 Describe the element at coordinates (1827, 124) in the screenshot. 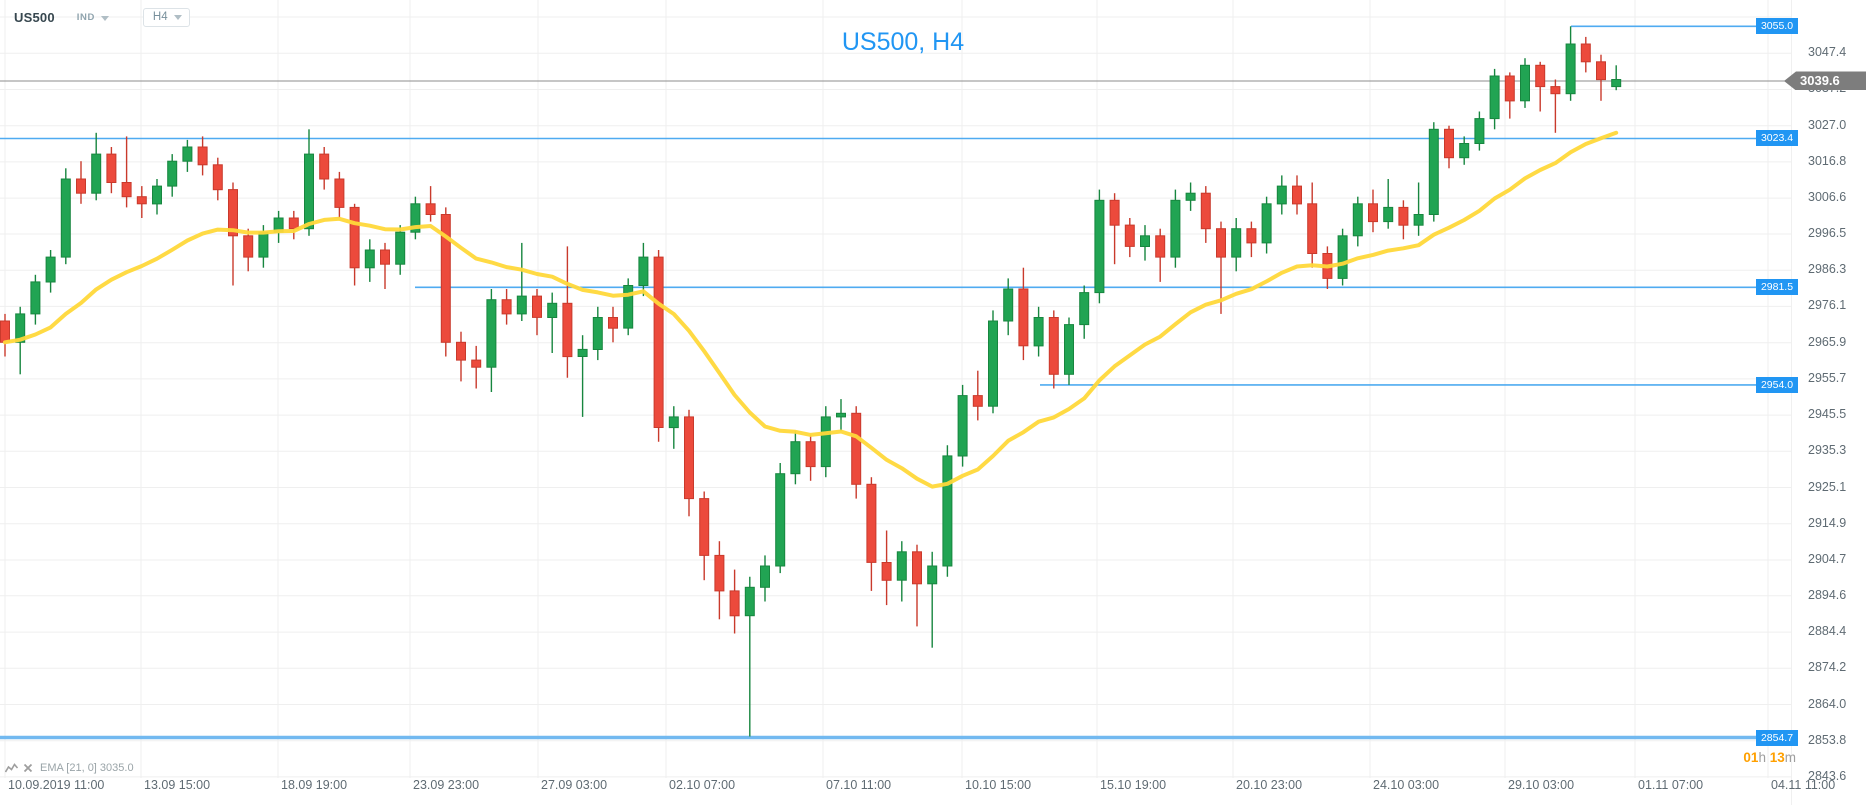

I see `price-tick-label: 3027.0` at that location.